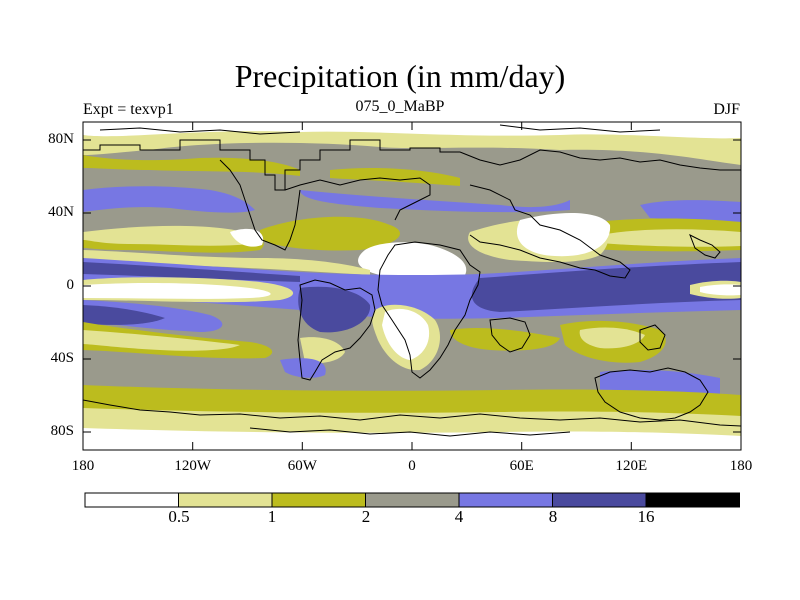 The image size is (800, 600). Describe the element at coordinates (741, 466) in the screenshot. I see `lon-label-180e: 180` at that location.